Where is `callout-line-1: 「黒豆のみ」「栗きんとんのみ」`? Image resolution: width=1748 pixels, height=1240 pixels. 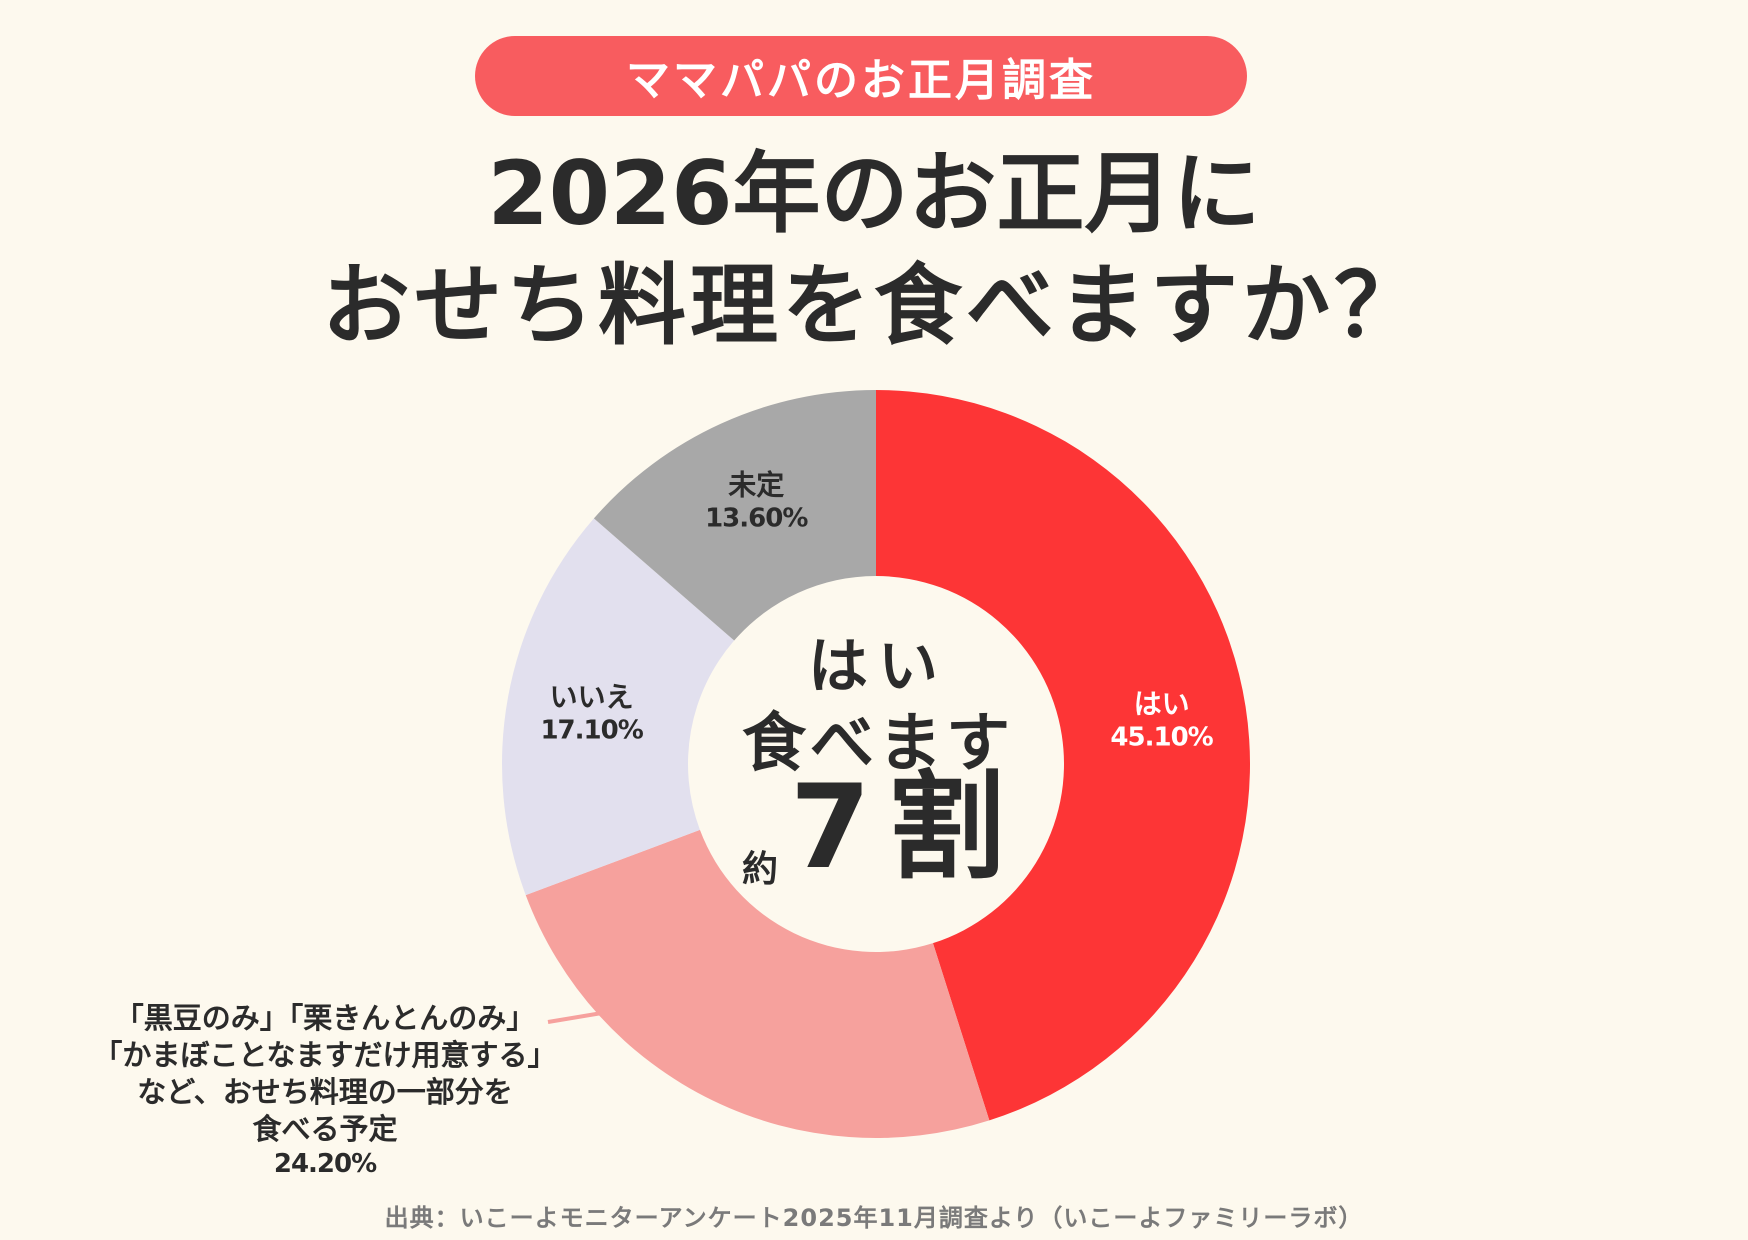 callout-line-1: 「黒豆のみ」「栗きんとんのみ」 is located at coordinates (325, 1018).